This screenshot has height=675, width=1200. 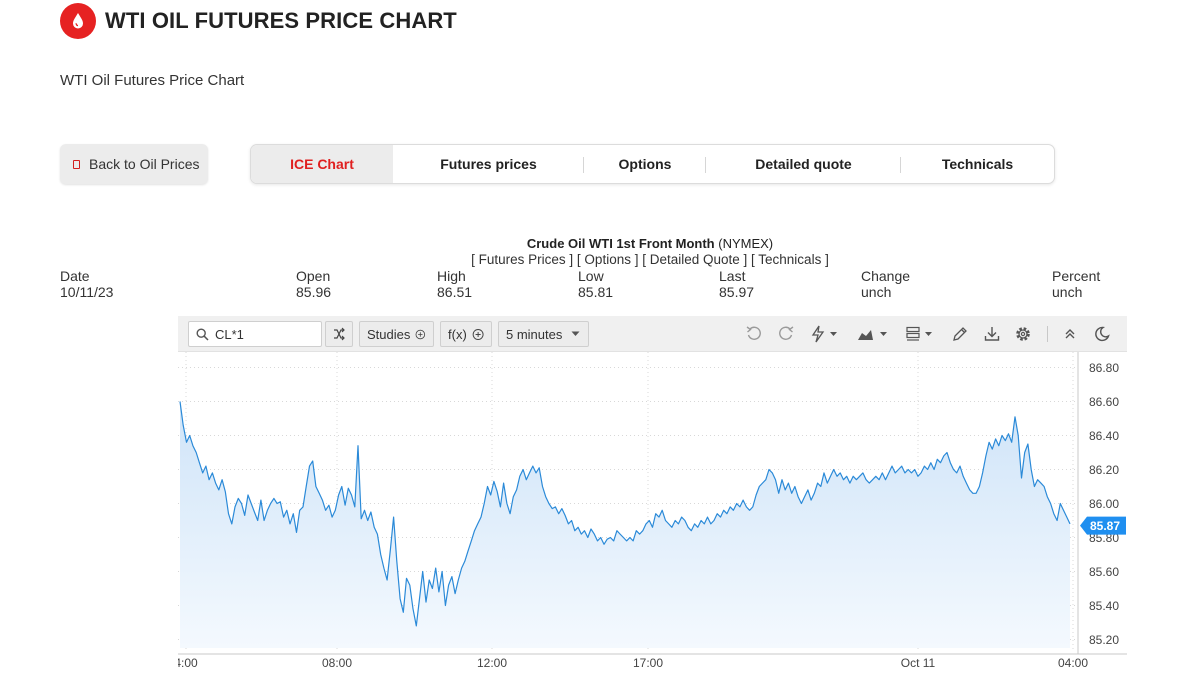 I want to click on stat-label: Last, so click(x=732, y=276).